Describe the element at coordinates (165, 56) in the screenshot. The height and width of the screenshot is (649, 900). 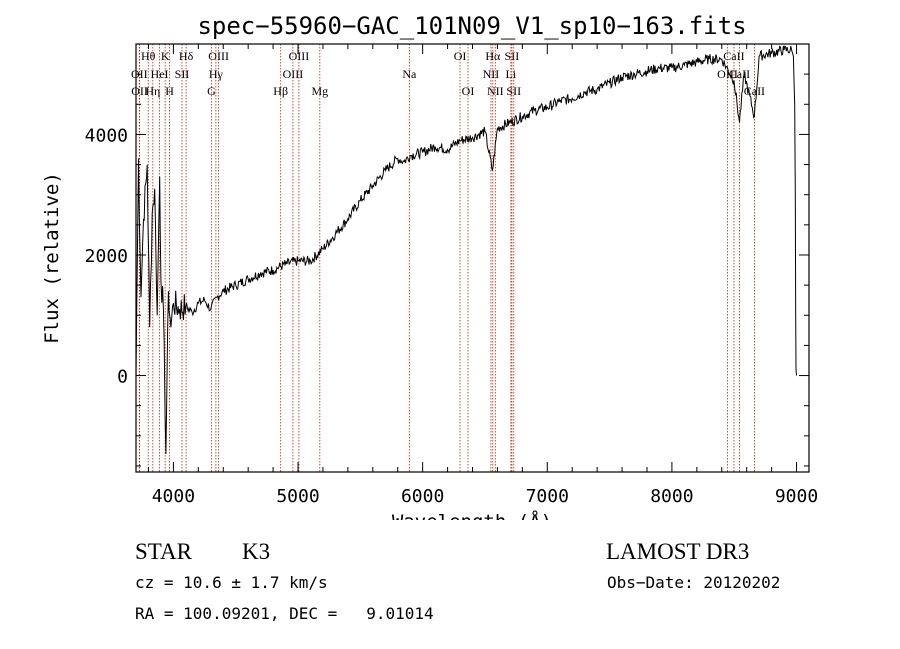
I see `line-marker-label: K` at that location.